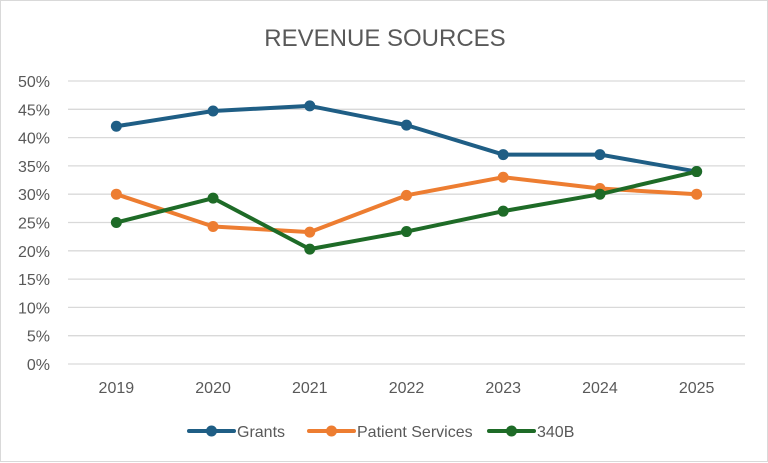 This screenshot has width=768, height=463. What do you see at coordinates (34, 167) in the screenshot?
I see `y-tick-label: 35%` at bounding box center [34, 167].